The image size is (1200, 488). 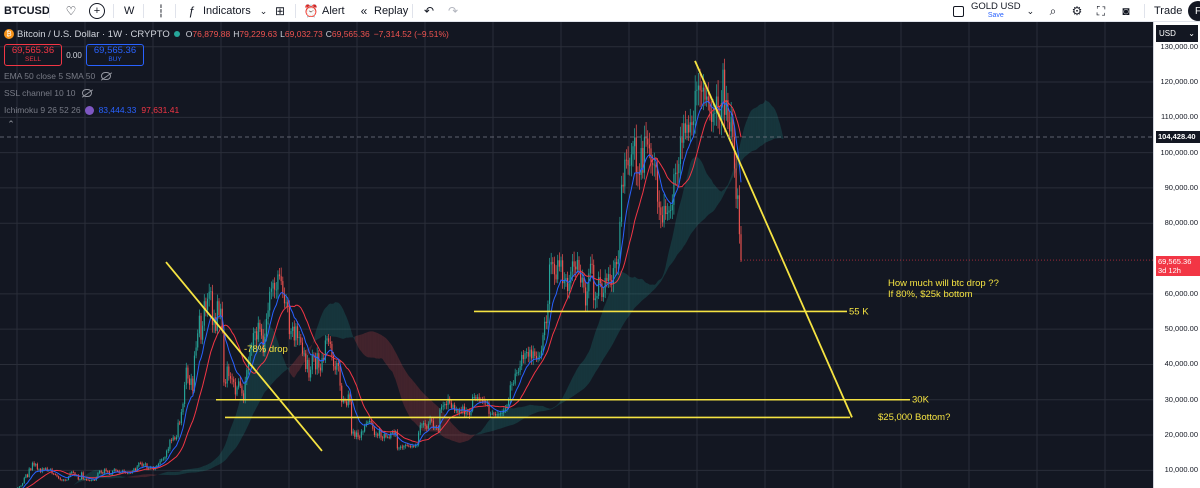 What do you see at coordinates (993, 11) in the screenshot?
I see `layout-menu: GOLD USD Save ⌄` at bounding box center [993, 11].